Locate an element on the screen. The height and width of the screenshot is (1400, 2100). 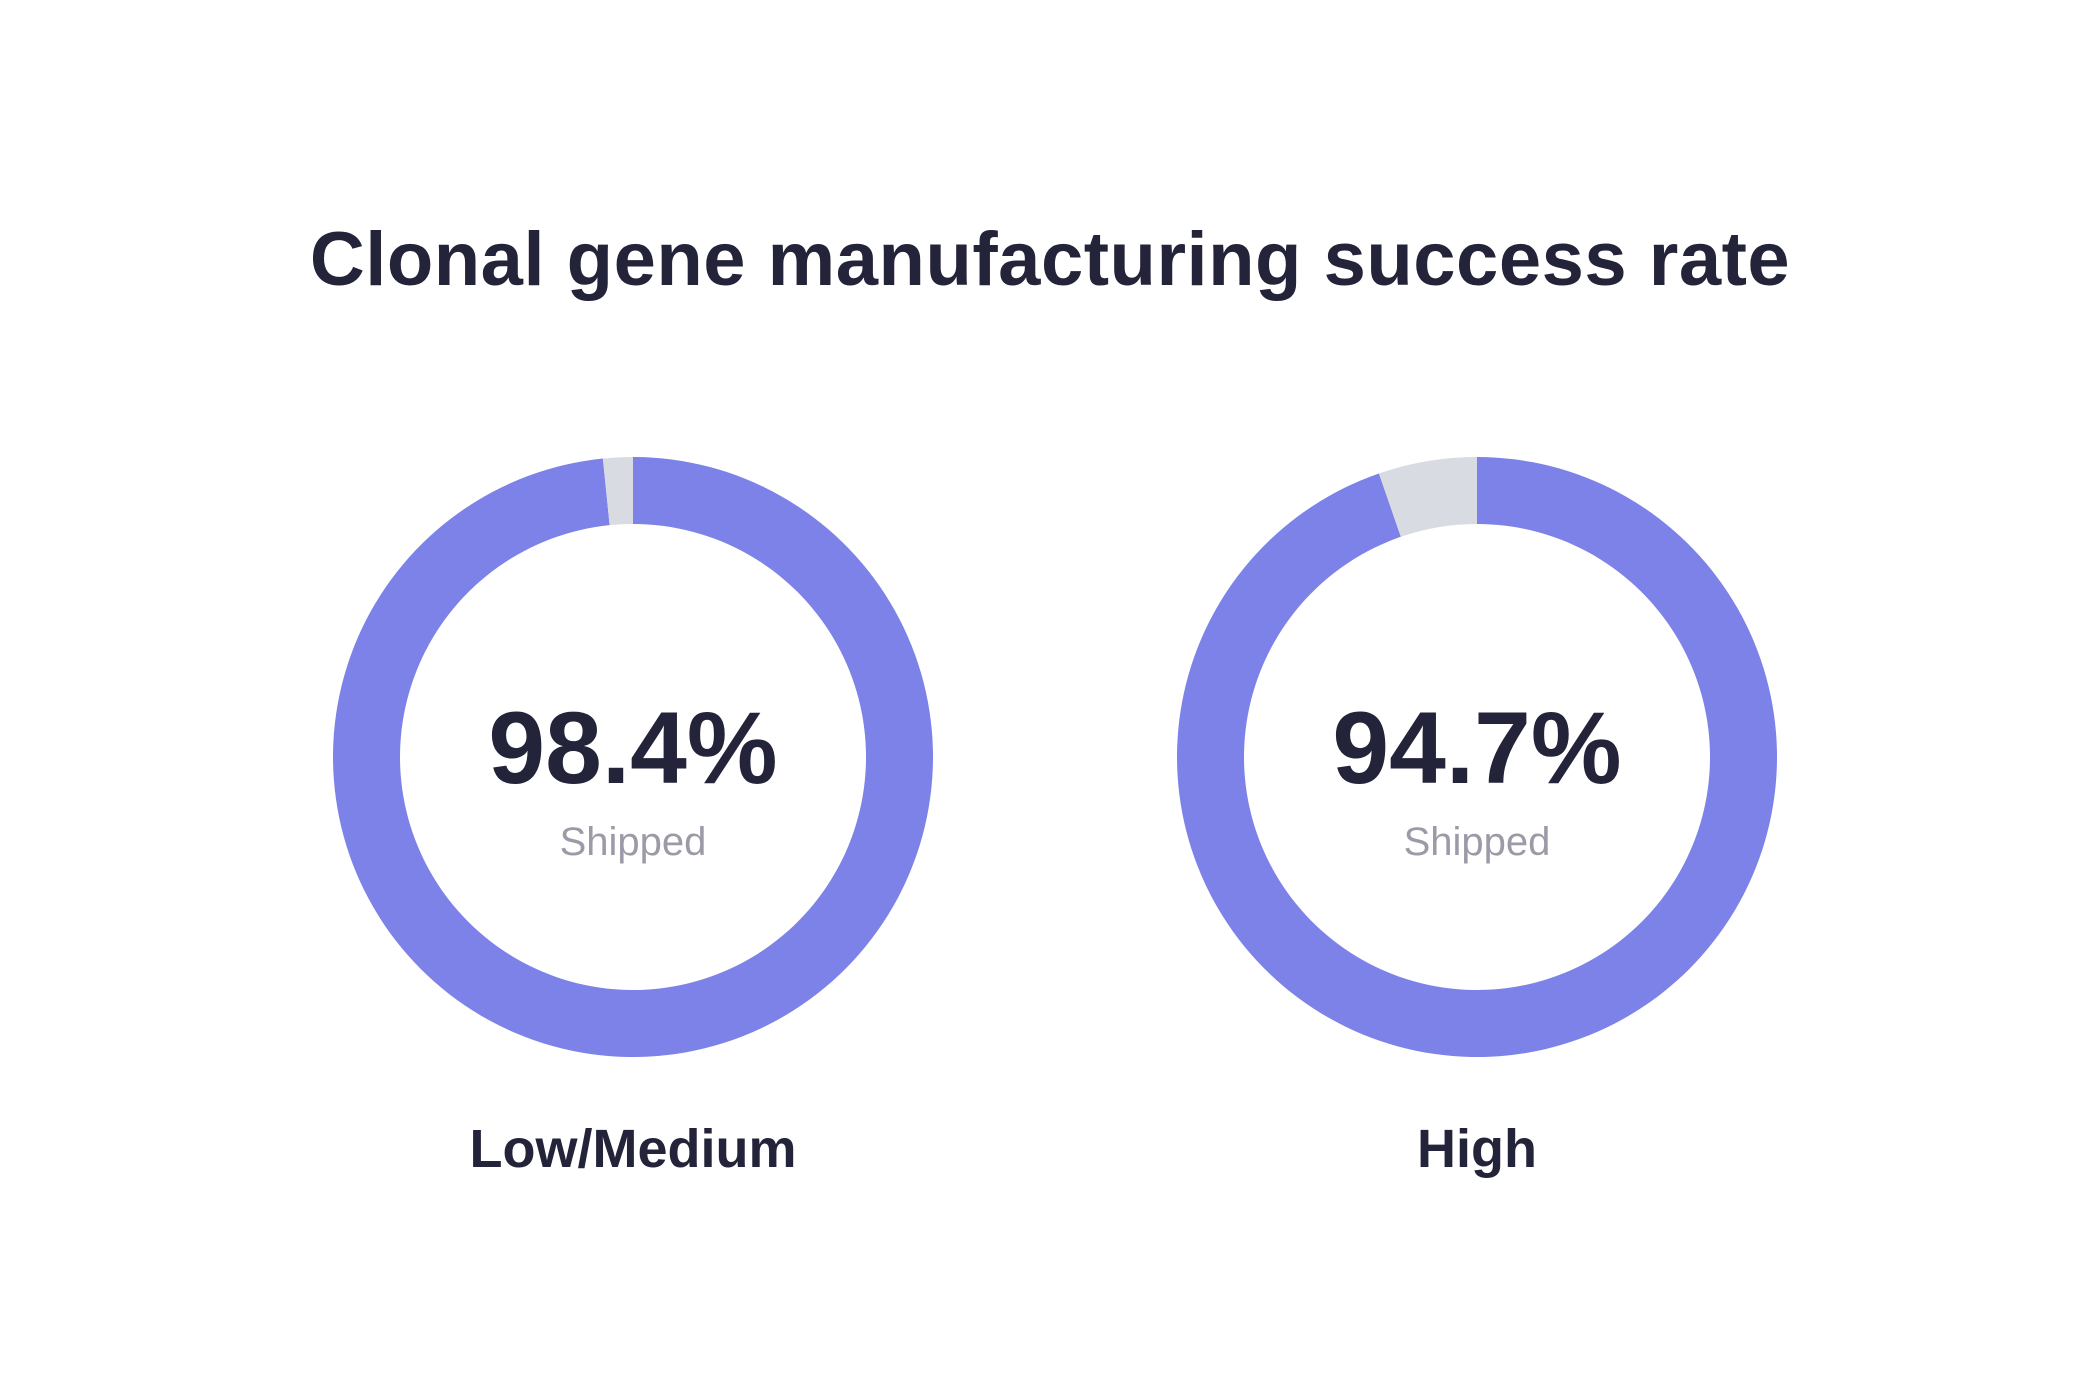
donut-value-label: 98.4% is located at coordinates (633, 748).